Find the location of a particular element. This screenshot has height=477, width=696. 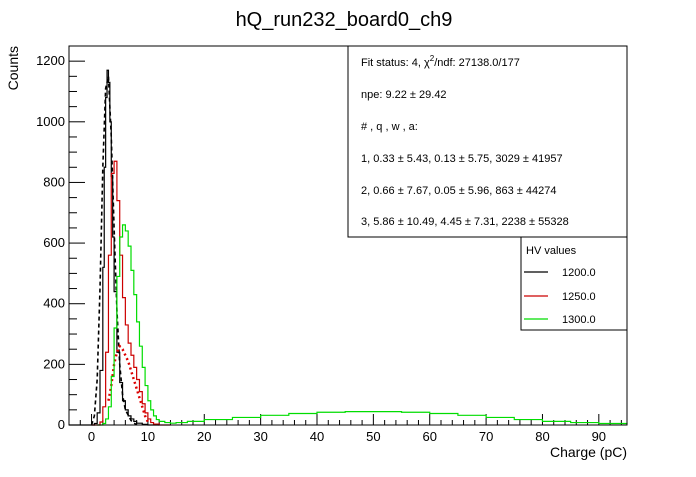

x-tick-label: 0 is located at coordinates (91, 436).